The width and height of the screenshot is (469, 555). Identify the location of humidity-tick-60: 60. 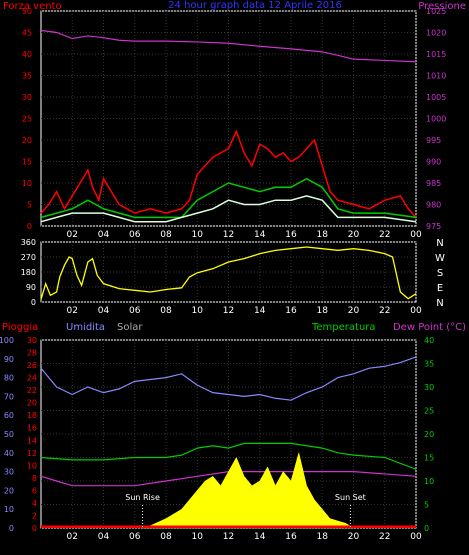
(9, 415).